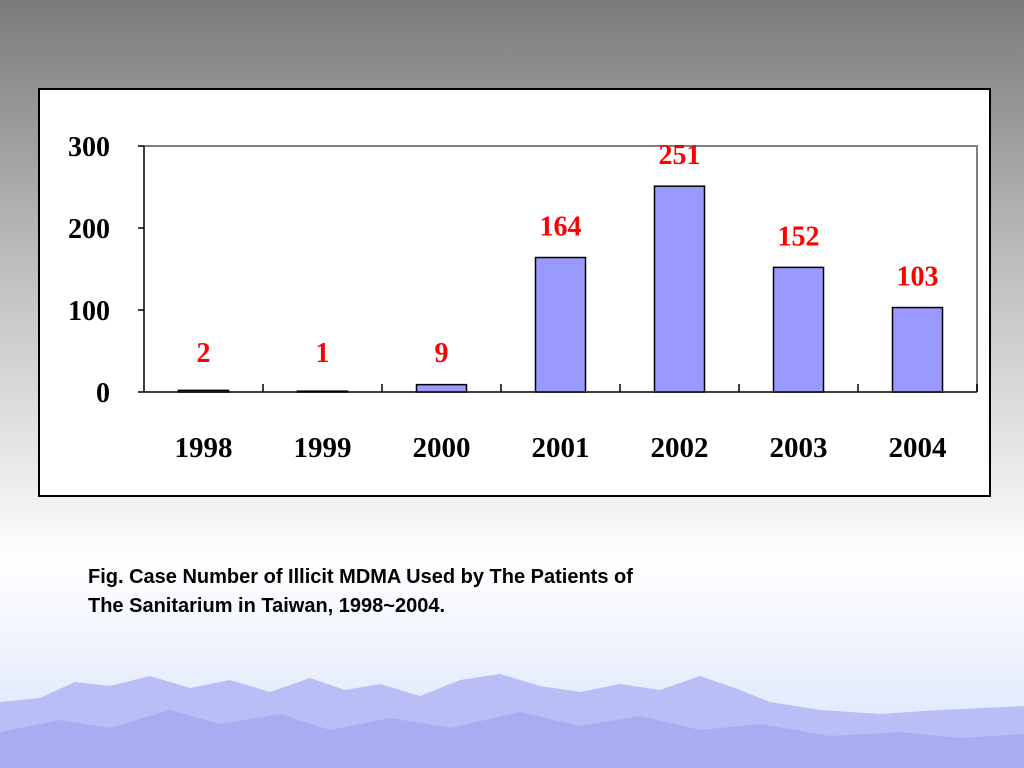 The image size is (1024, 768). I want to click on bar-2001, so click(560, 324).